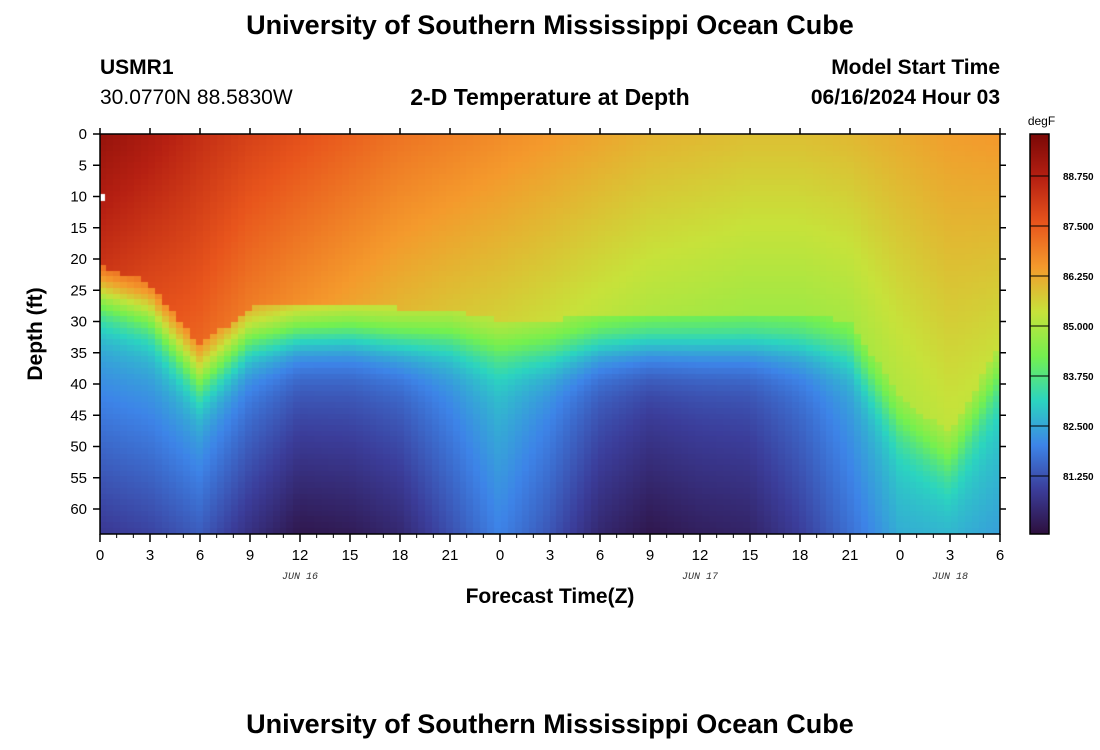 This screenshot has height=750, width=1100. I want to click on colorbar-tick-label: 88.750, so click(1078, 177).